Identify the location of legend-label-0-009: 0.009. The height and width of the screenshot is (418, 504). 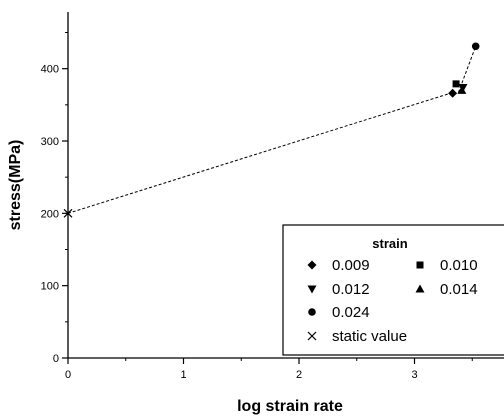
(351, 265).